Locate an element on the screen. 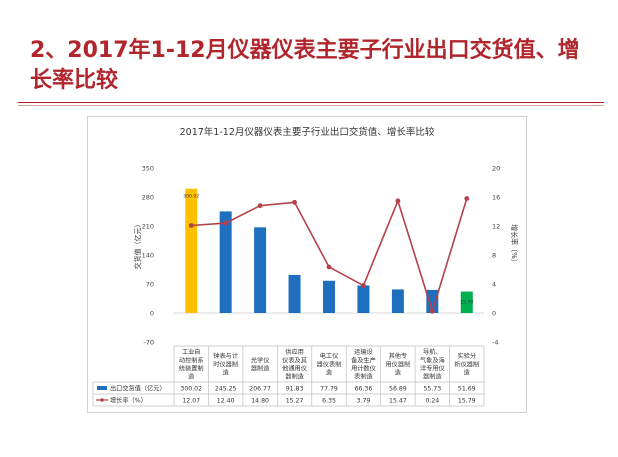 The height and width of the screenshot is (457, 618). y-tick-label: 0 is located at coordinates (152, 314).